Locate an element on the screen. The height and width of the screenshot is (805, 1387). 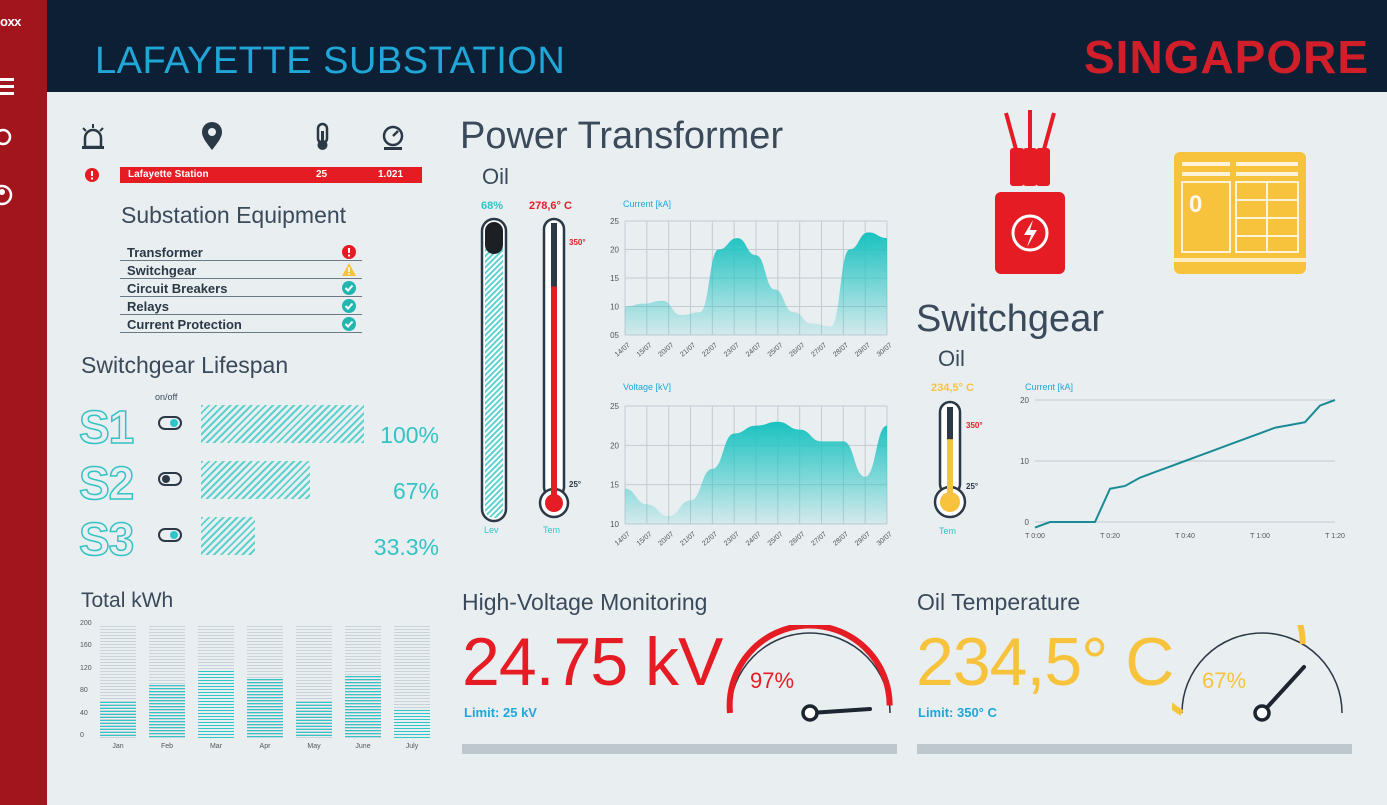
equipment-label: Circuit Breakers is located at coordinates (177, 288).